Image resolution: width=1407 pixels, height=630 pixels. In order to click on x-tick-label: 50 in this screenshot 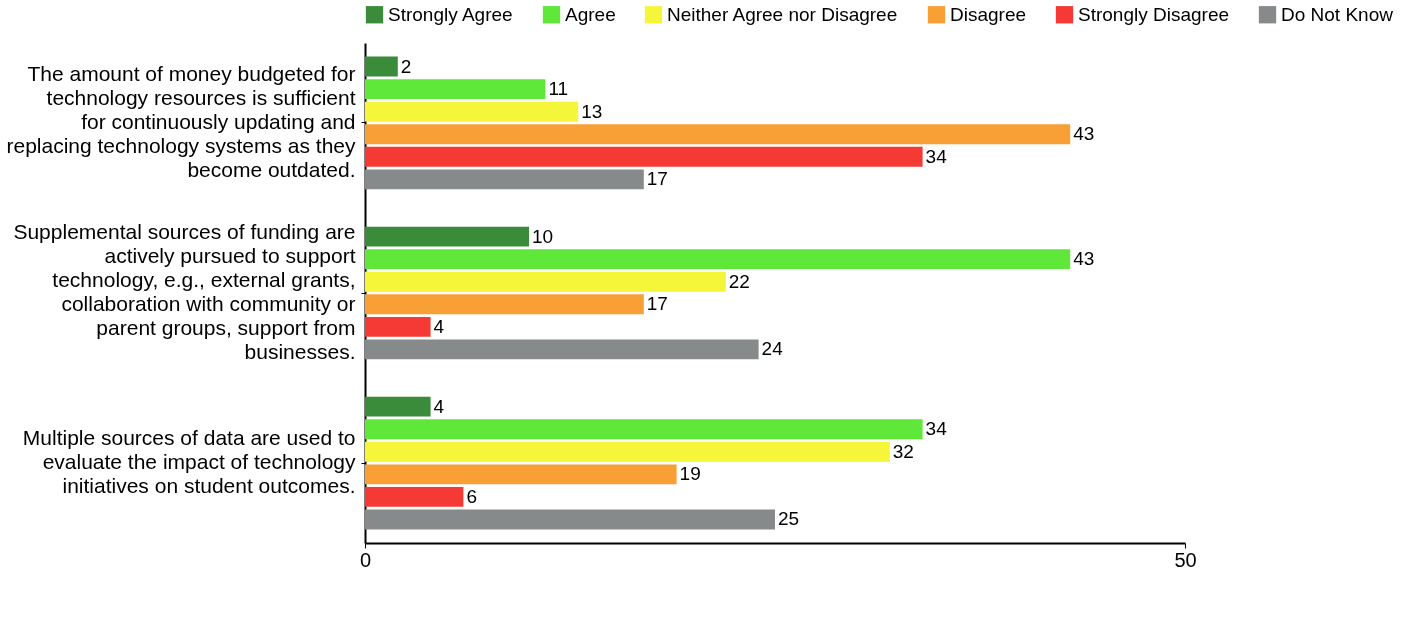, I will do `click(1185, 559)`.